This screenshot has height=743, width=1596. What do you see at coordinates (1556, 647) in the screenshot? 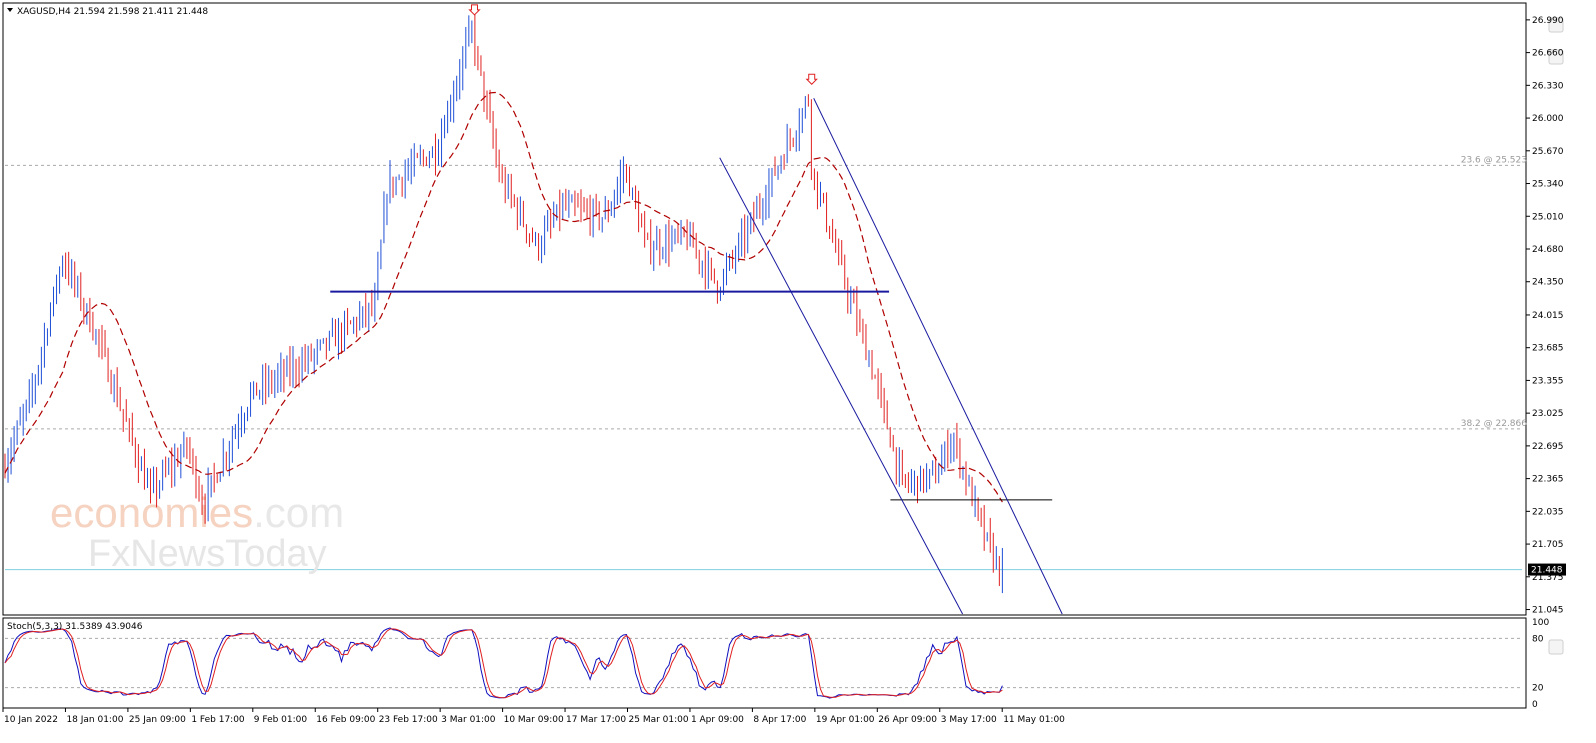
I see `stoch-button` at bounding box center [1556, 647].